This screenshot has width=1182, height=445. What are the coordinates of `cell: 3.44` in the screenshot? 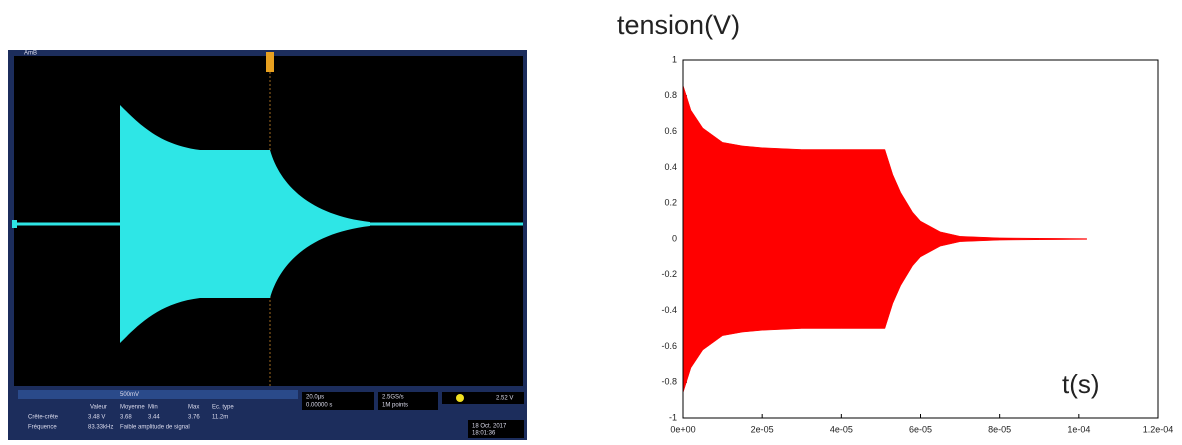 It's located at (154, 418).